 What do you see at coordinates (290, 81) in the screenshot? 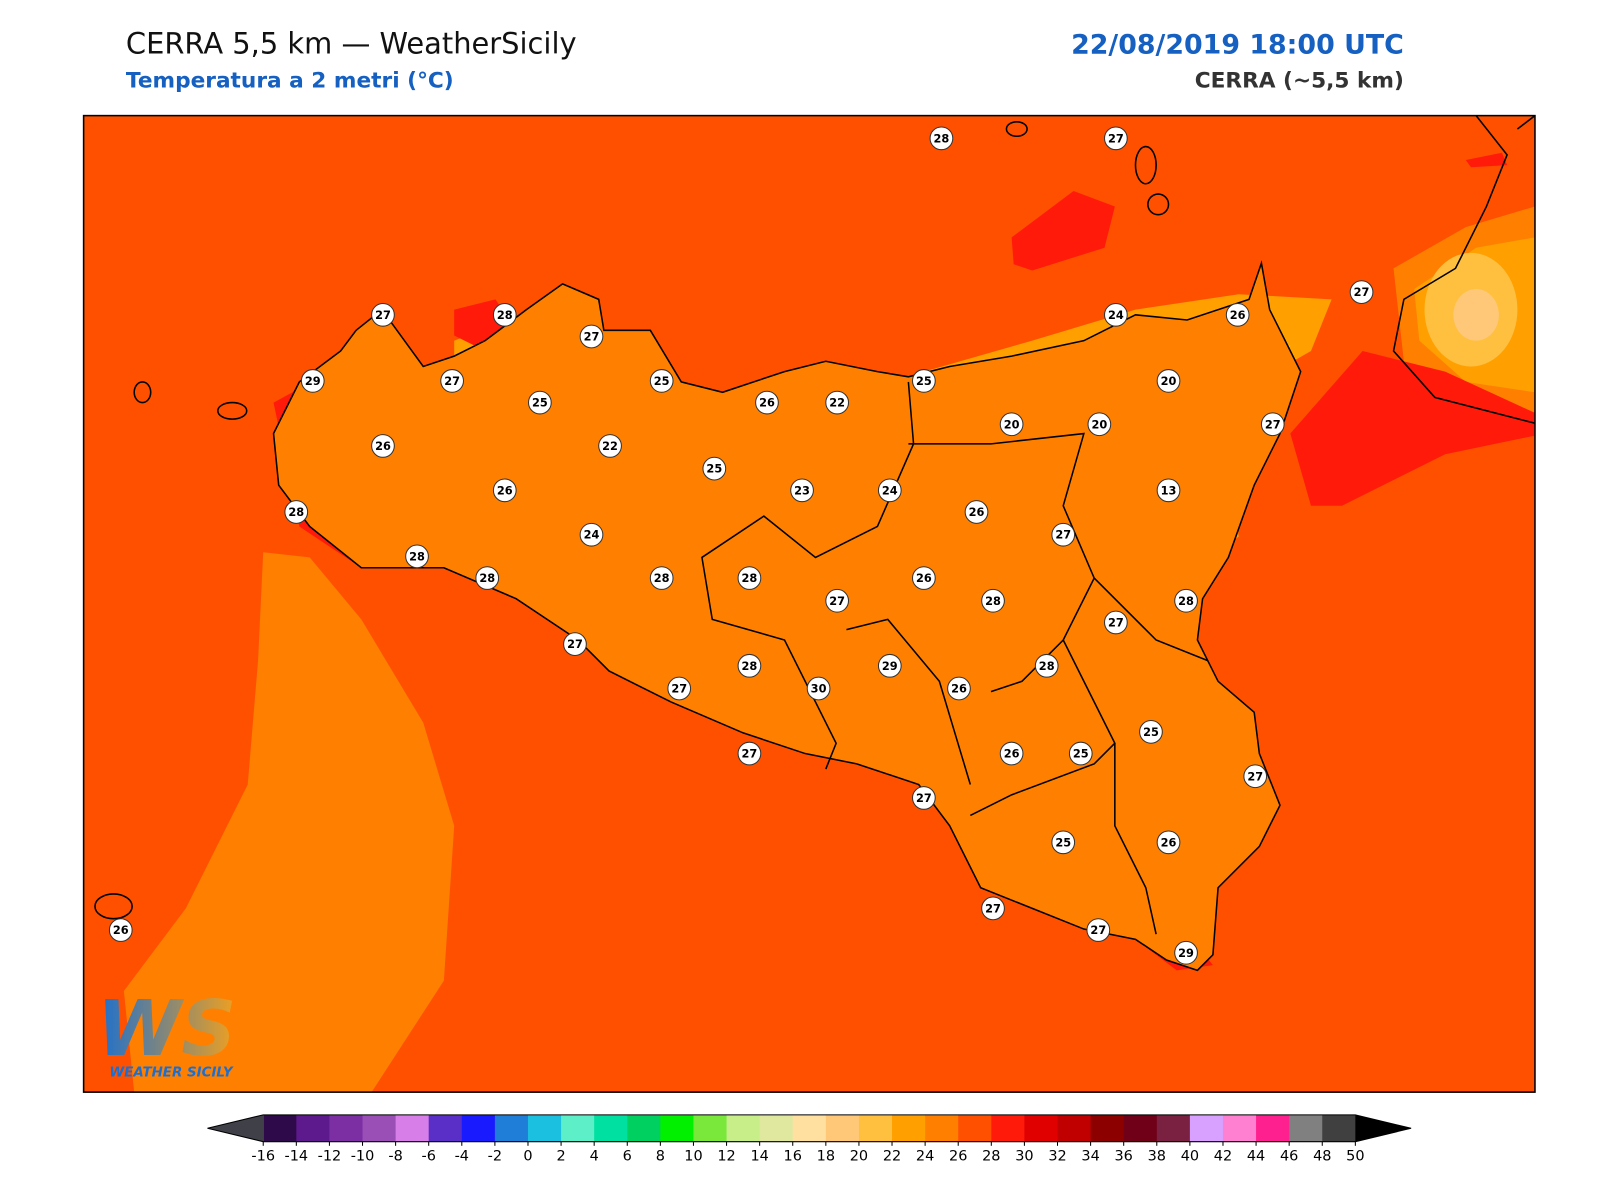
I see `subtitle: Temperatura a 2 metri (°C)` at bounding box center [290, 81].